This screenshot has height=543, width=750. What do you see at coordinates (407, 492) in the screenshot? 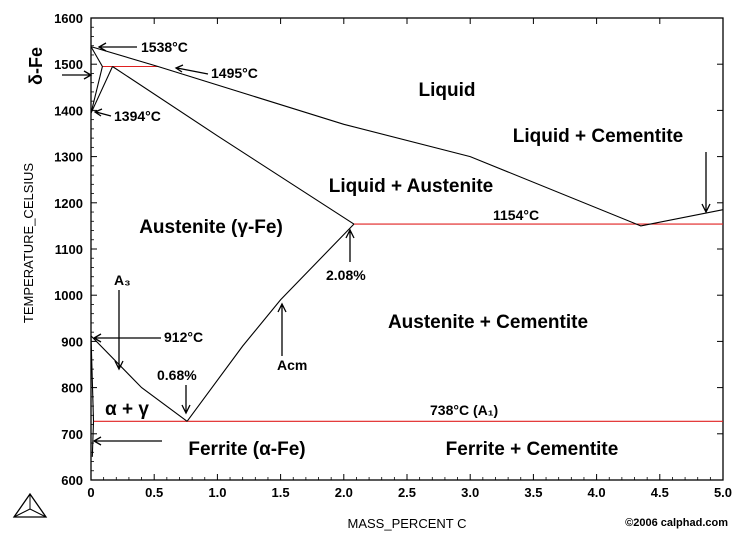
I see `x-tick-label-5: 2.5` at bounding box center [407, 492].